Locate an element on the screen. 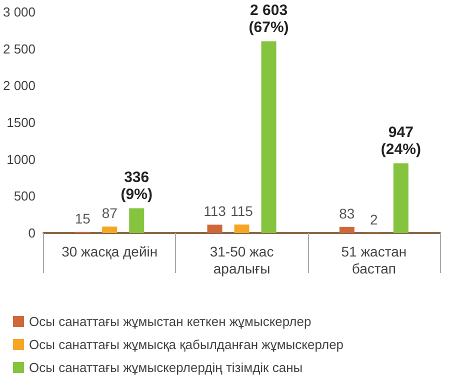 The height and width of the screenshot is (387, 450). y-tick-label: 1500 is located at coordinates (21, 122).